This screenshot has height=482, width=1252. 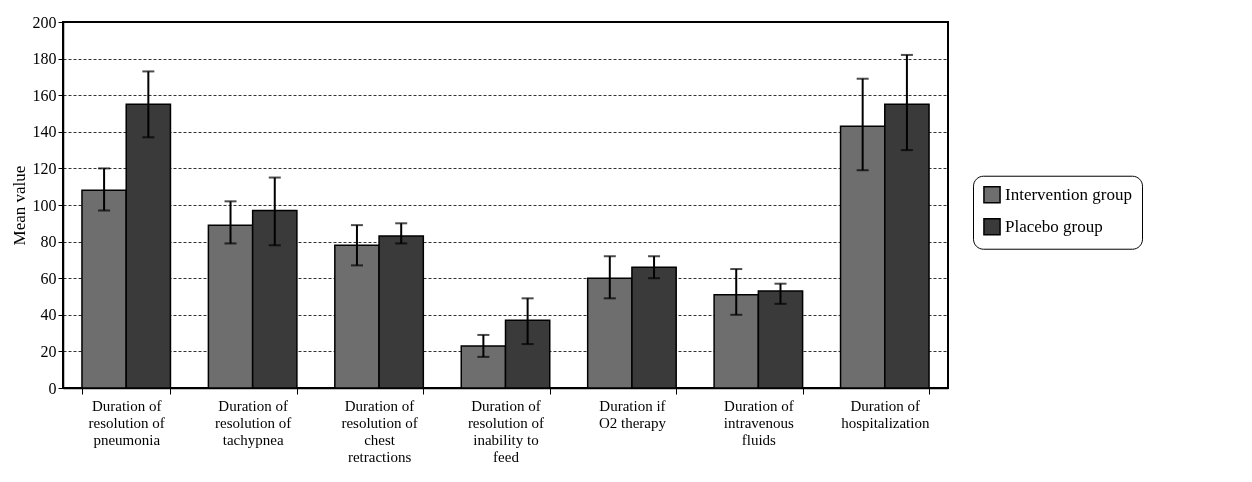 What do you see at coordinates (44, 205) in the screenshot?
I see `y-tick-label: 100` at bounding box center [44, 205].